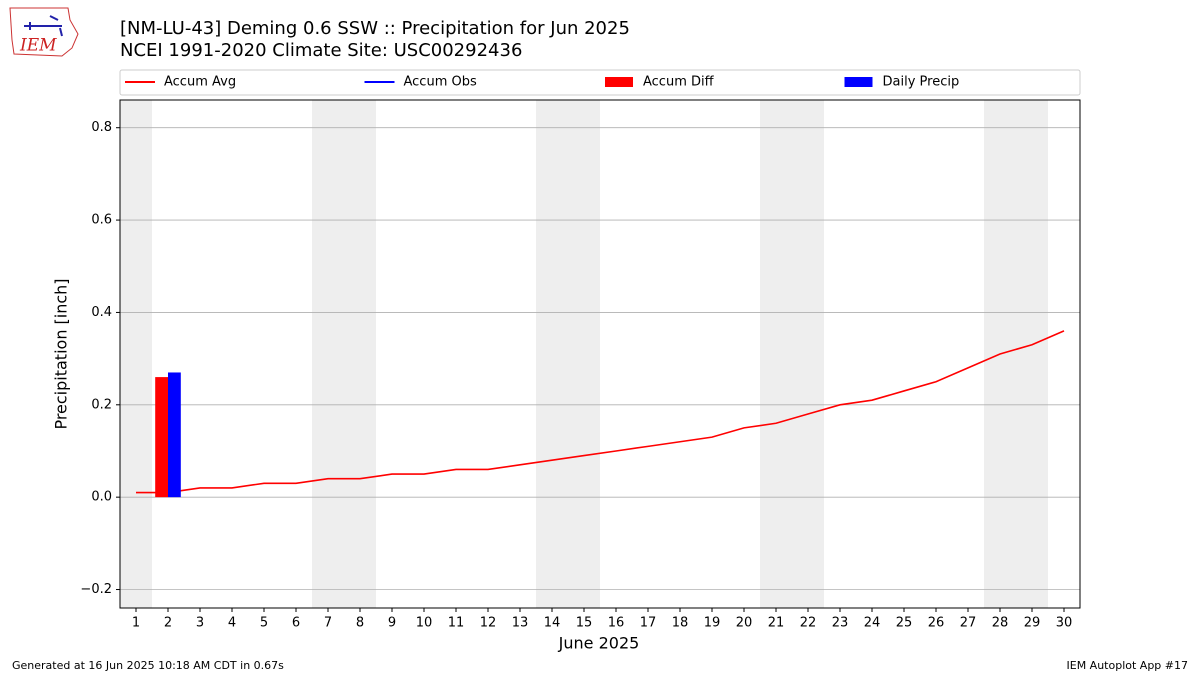  What do you see at coordinates (360, 623) in the screenshot?
I see `x-tick-label: 8` at bounding box center [360, 623].